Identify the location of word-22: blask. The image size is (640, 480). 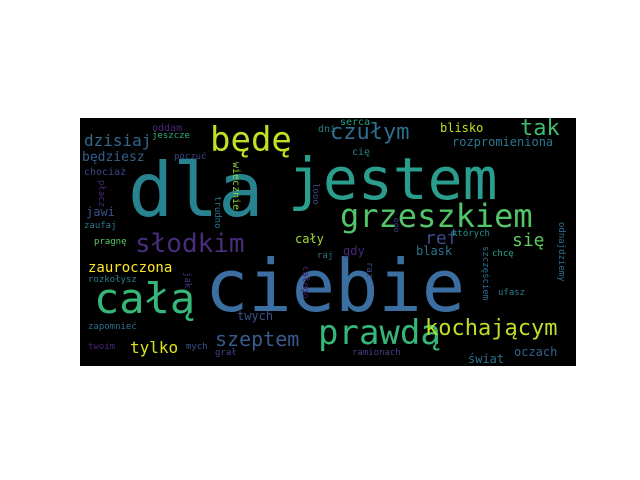
(434, 251).